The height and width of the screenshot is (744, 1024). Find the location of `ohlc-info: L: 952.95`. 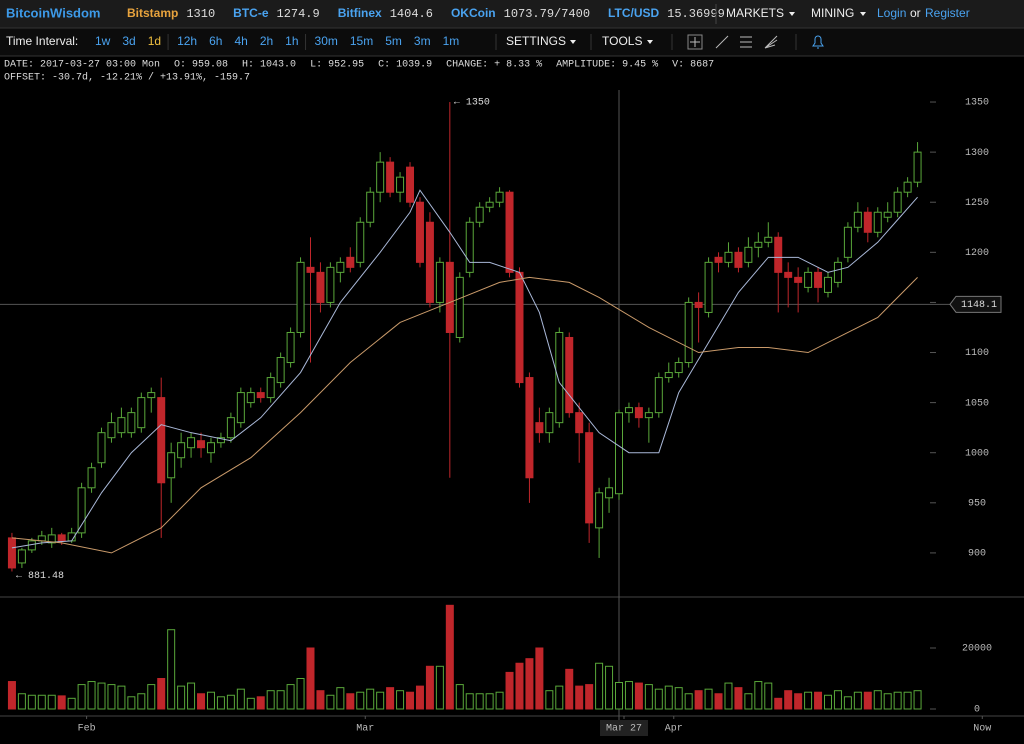

ohlc-info: L: 952.95 is located at coordinates (337, 65).